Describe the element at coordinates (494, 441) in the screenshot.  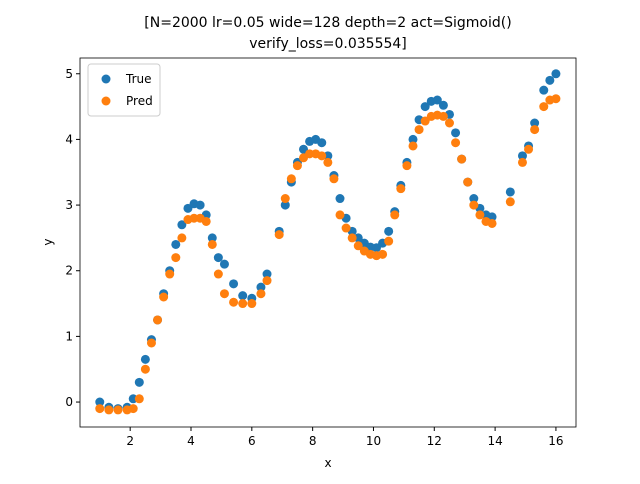
I see `x-tick-label: 14` at that location.